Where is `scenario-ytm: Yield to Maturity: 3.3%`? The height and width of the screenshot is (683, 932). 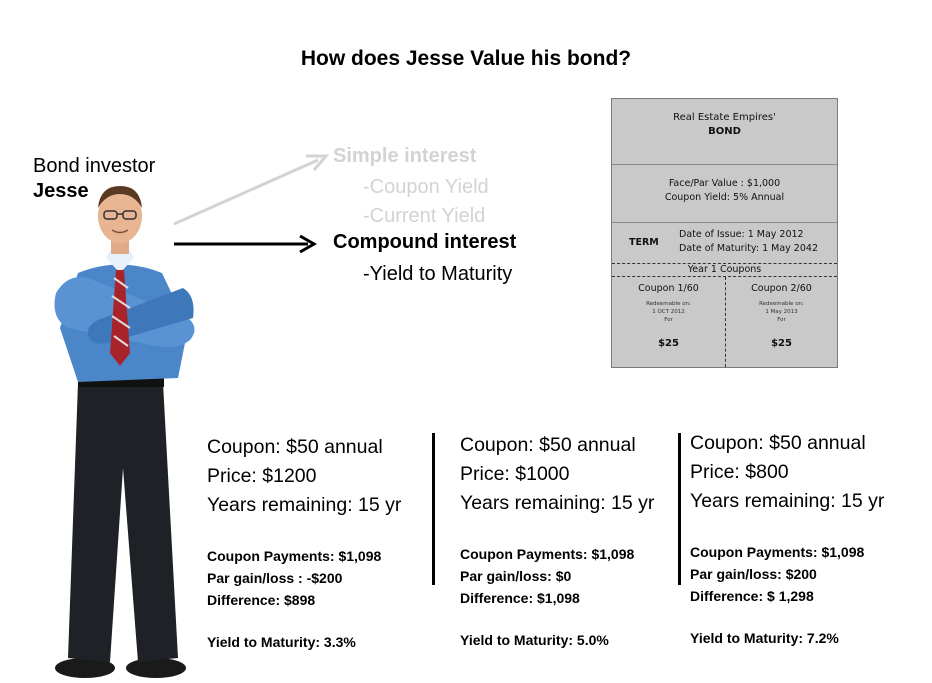
scenario-ytm: Yield to Maturity: 3.3% is located at coordinates (281, 642).